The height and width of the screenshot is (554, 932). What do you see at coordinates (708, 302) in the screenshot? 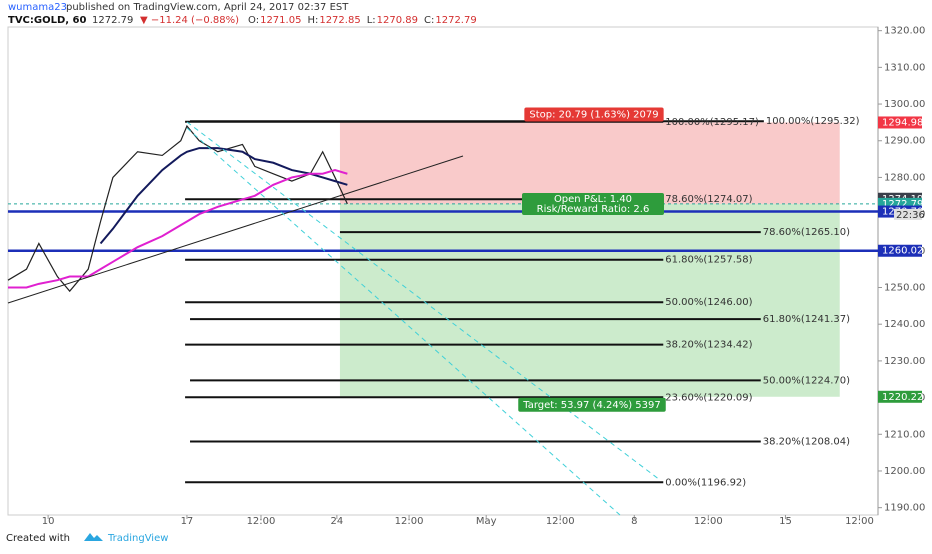
I see `fib-label: 50.00%(1246.00)` at bounding box center [708, 302].